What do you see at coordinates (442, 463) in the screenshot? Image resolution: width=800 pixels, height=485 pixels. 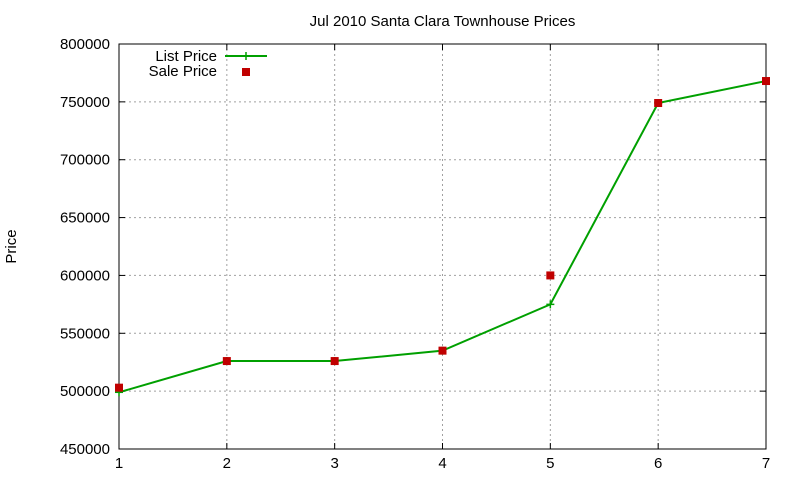 I see `x-tick-label: 4` at bounding box center [442, 463].